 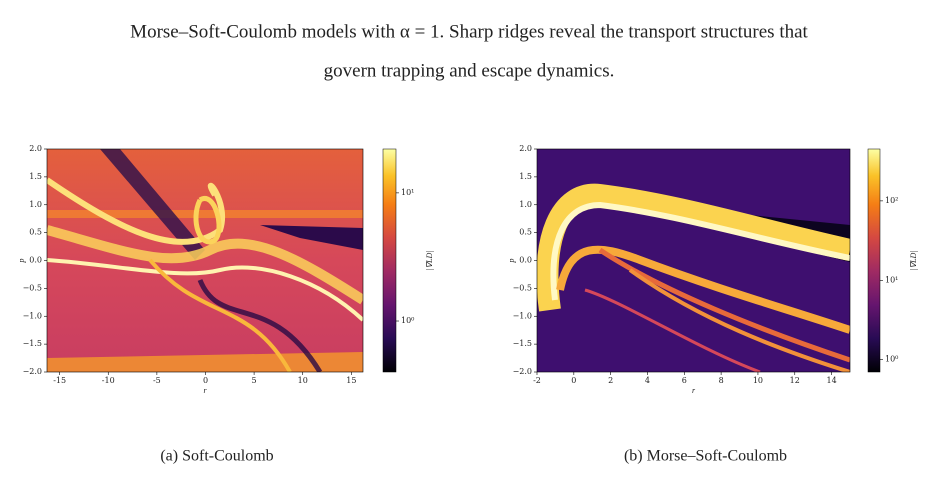 What do you see at coordinates (705, 456) in the screenshot?
I see `subcaption: (b) Morse–Soft-Coulomb` at bounding box center [705, 456].